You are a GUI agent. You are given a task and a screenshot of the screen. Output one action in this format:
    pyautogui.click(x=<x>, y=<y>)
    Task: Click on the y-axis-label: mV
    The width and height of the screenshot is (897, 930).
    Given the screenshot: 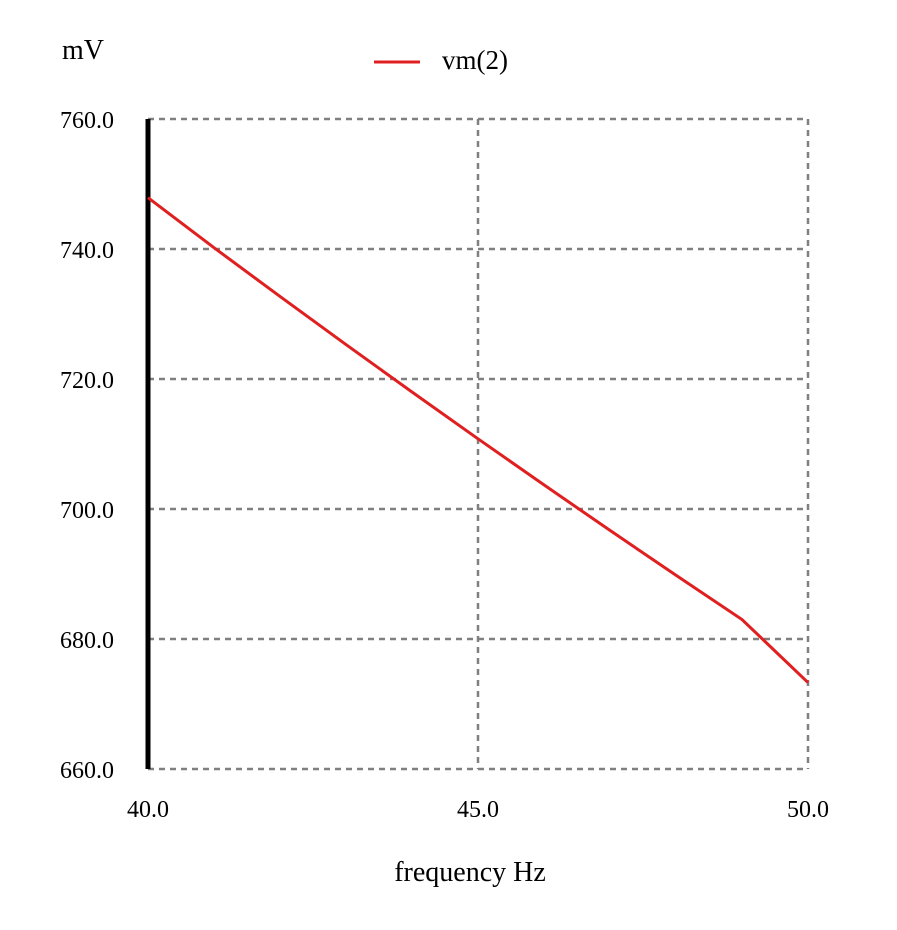 What is the action you would take?
    pyautogui.click(x=83, y=50)
    